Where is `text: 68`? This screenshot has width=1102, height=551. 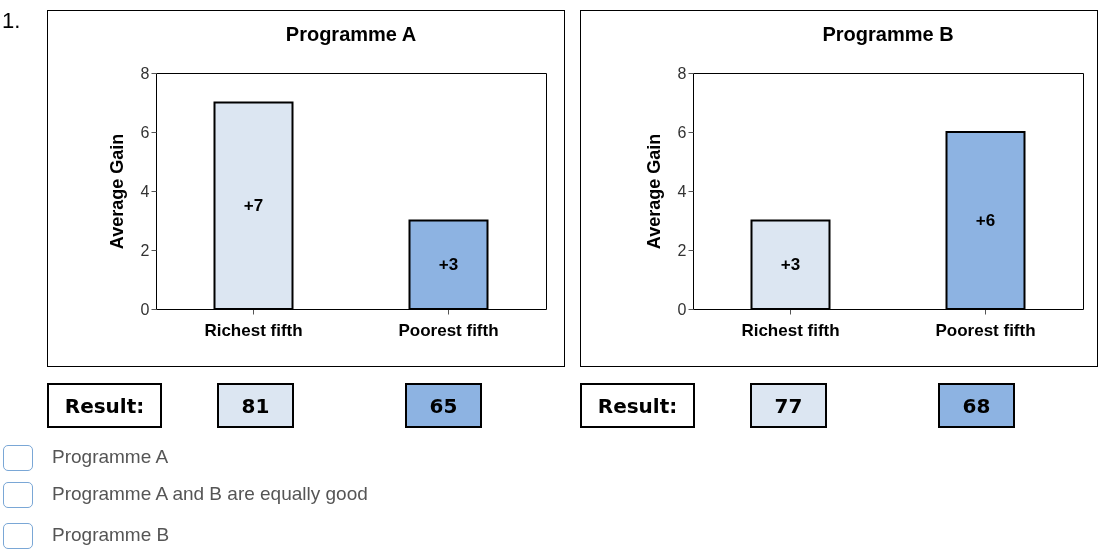 text: 68 is located at coordinates (976, 405).